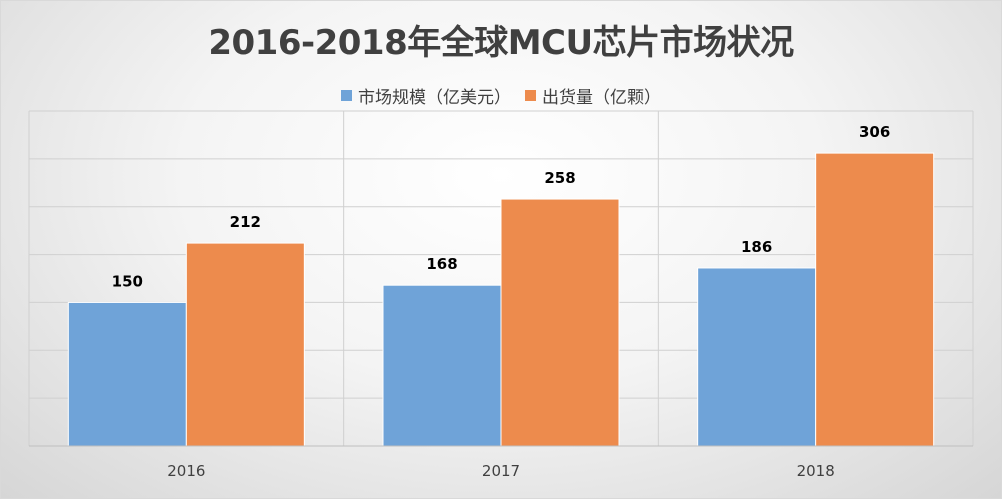 The image size is (1002, 499). Describe the element at coordinates (816, 471) in the screenshot. I see `x-tick-label-2018: 2018` at that location.